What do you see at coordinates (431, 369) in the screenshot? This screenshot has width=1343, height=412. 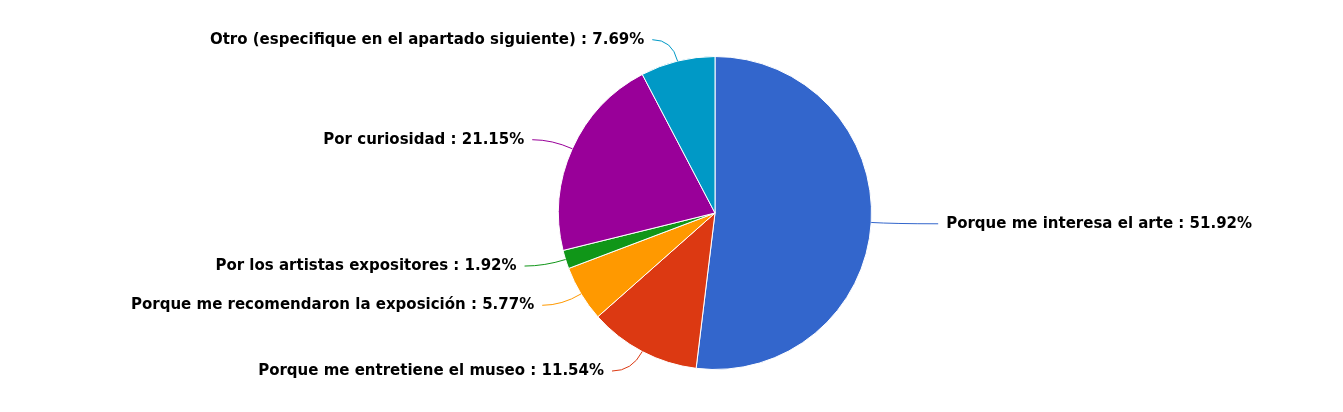 I see `slice-label: Porque me entretiene el museo : 11.54%` at bounding box center [431, 369].